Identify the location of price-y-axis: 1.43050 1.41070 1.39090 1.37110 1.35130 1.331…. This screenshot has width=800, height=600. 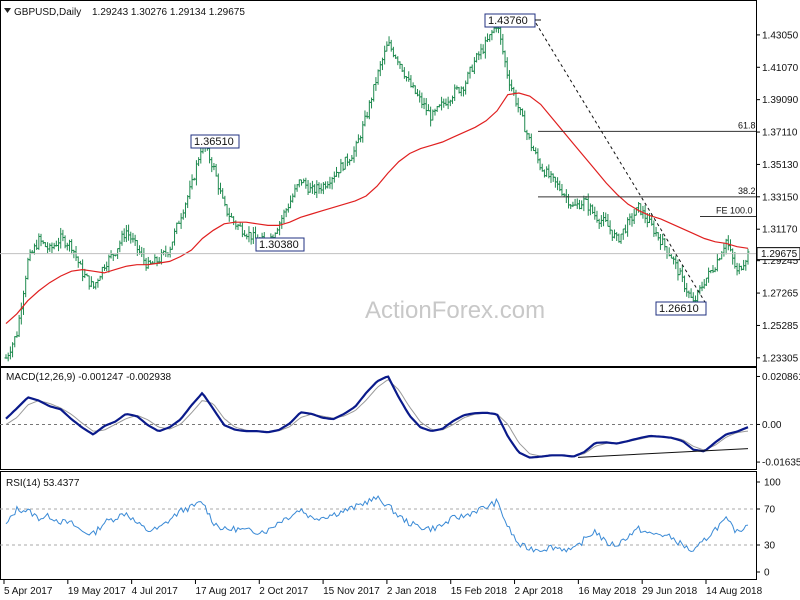
(778, 197).